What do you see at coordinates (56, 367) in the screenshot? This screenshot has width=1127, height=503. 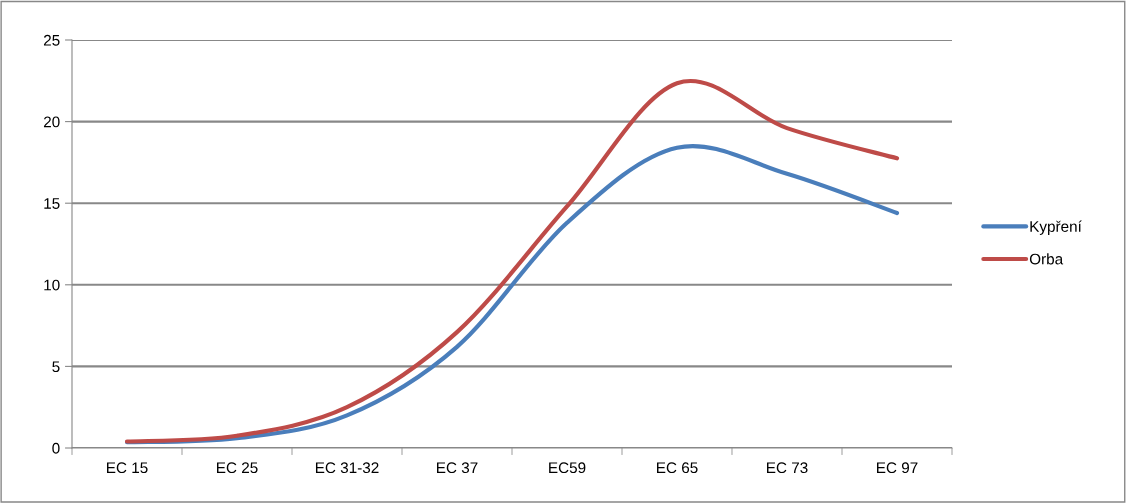 I see `y-tick-label: 5` at bounding box center [56, 367].